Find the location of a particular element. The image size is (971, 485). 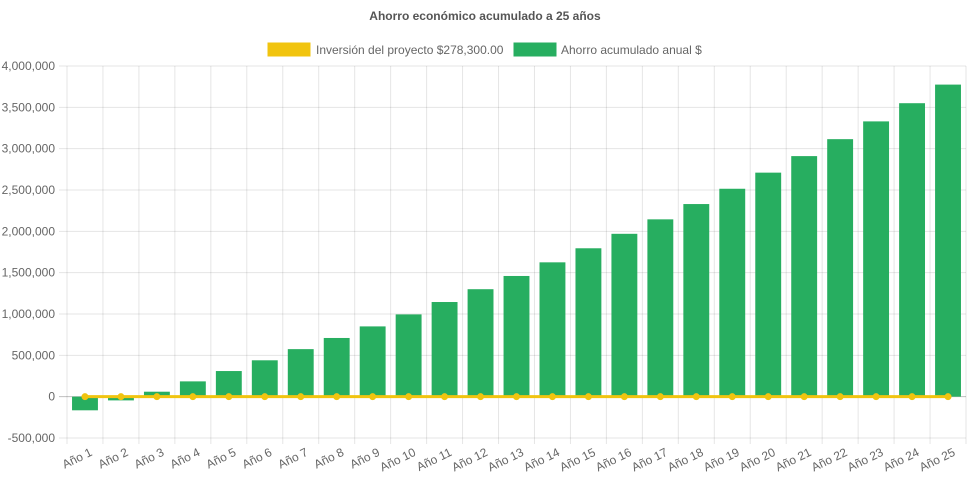

legend-swatch-investment is located at coordinates (289, 49).